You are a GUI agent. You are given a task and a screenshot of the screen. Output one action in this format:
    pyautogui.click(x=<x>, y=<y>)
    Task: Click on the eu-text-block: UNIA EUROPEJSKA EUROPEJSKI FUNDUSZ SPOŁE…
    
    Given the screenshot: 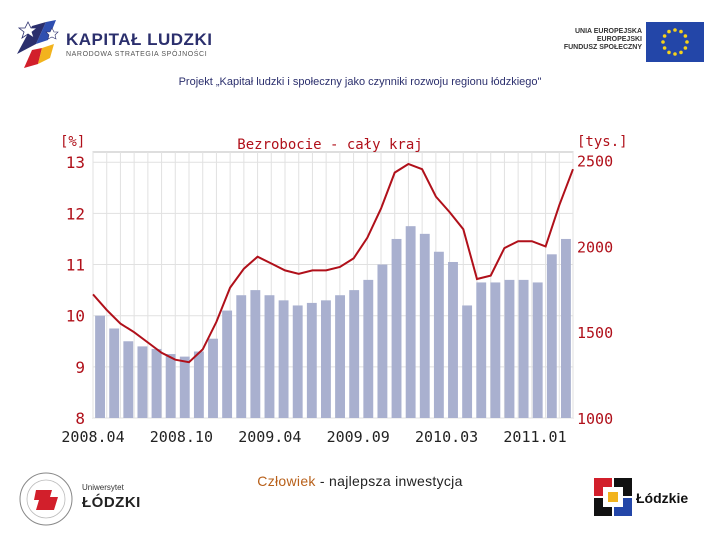 What is the action you would take?
    pyautogui.click(x=591, y=40)
    